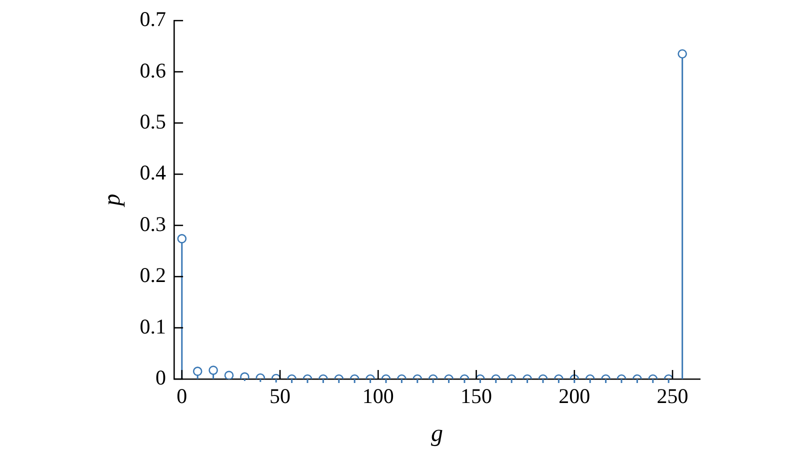  I want to click on y-tick-label: 0.2, so click(153, 275).